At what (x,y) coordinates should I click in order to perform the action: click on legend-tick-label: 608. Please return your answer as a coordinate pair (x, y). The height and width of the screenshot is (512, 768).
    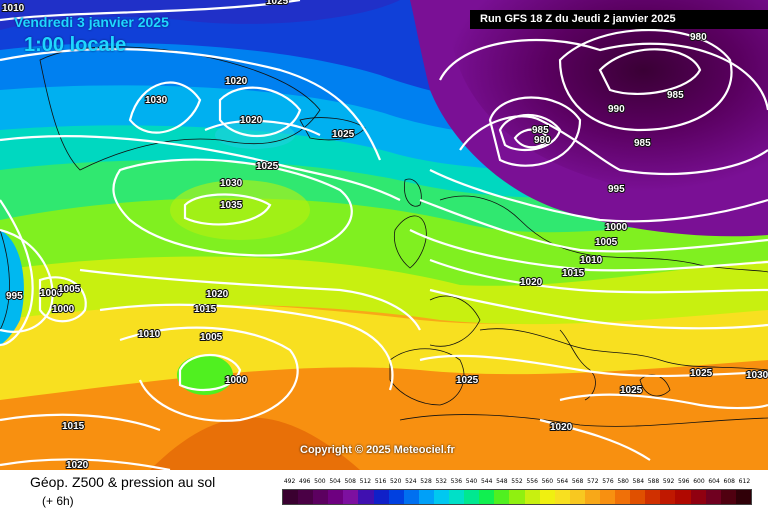
    Looking at the image, I should click on (729, 481).